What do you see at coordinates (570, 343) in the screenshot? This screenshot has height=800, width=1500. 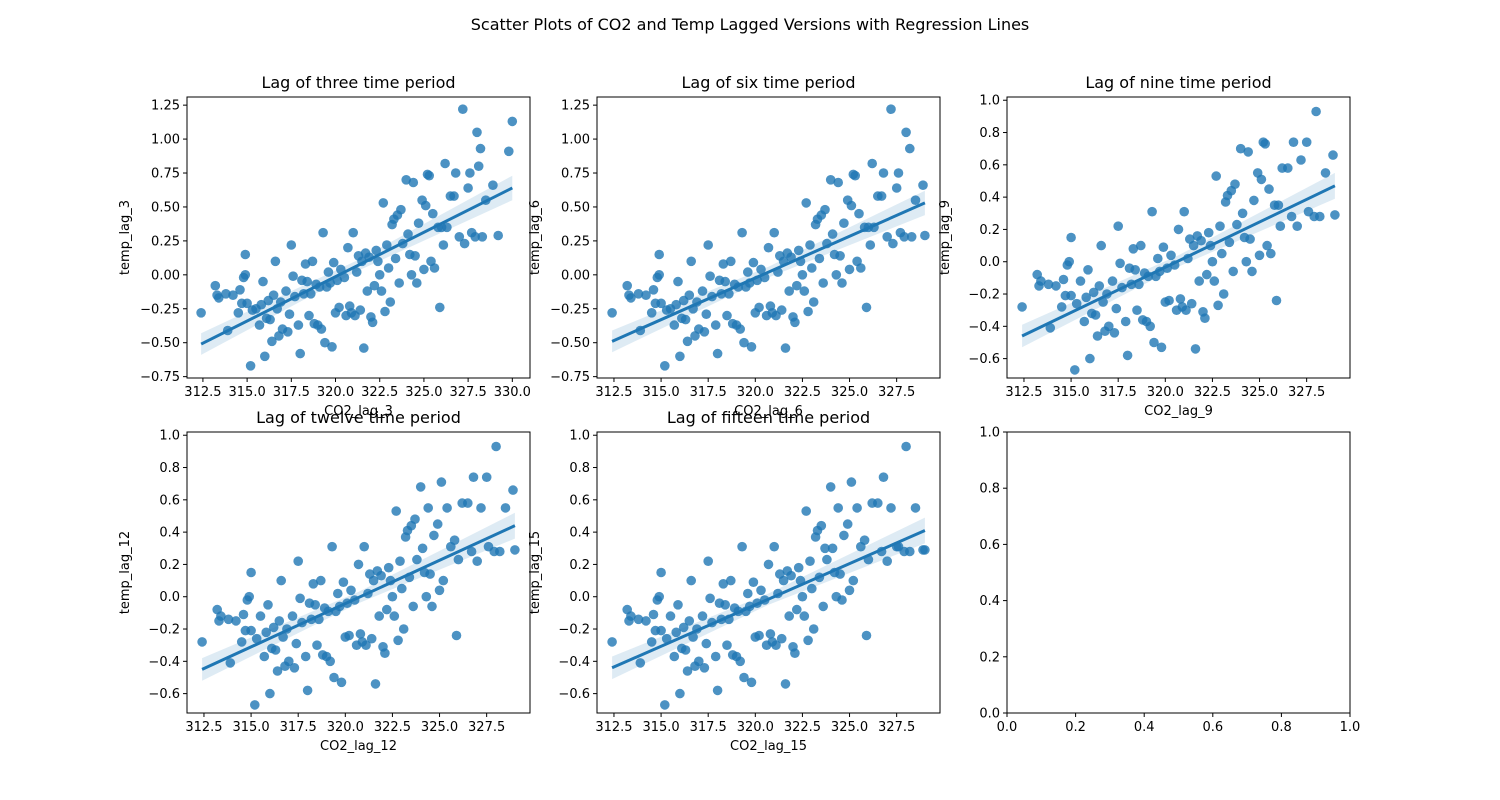 I see `y-tick-label: −0.50` at bounding box center [570, 343].